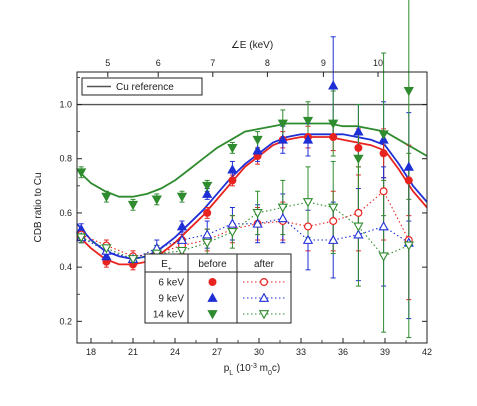 The width and height of the screenshot is (477, 406). What do you see at coordinates (259, 352) in the screenshot?
I see `x-tick-label-4: 30` at bounding box center [259, 352].